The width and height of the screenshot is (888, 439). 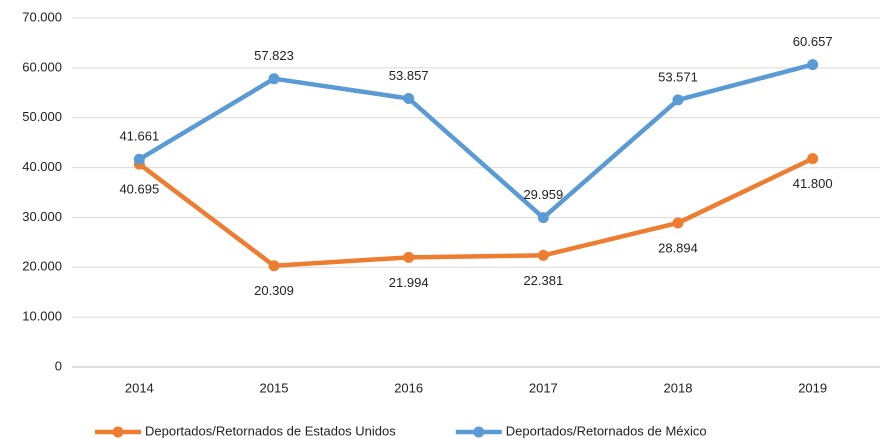 I want to click on data-label: 22.381, so click(x=543, y=280).